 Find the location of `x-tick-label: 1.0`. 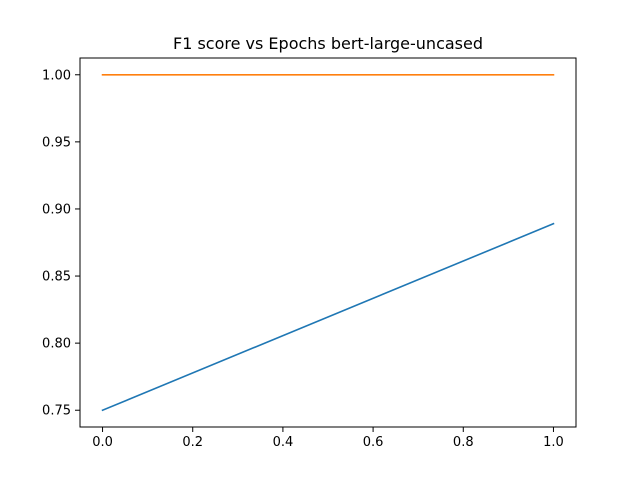

x-tick-label: 1.0 is located at coordinates (553, 442).